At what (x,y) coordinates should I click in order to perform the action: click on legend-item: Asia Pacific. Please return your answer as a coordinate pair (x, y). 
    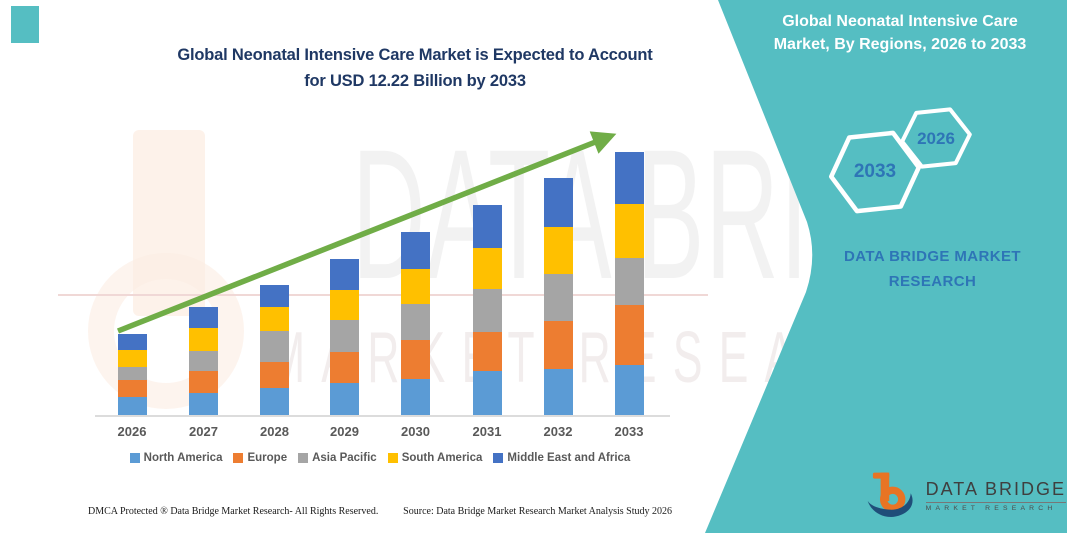
    Looking at the image, I should click on (337, 458).